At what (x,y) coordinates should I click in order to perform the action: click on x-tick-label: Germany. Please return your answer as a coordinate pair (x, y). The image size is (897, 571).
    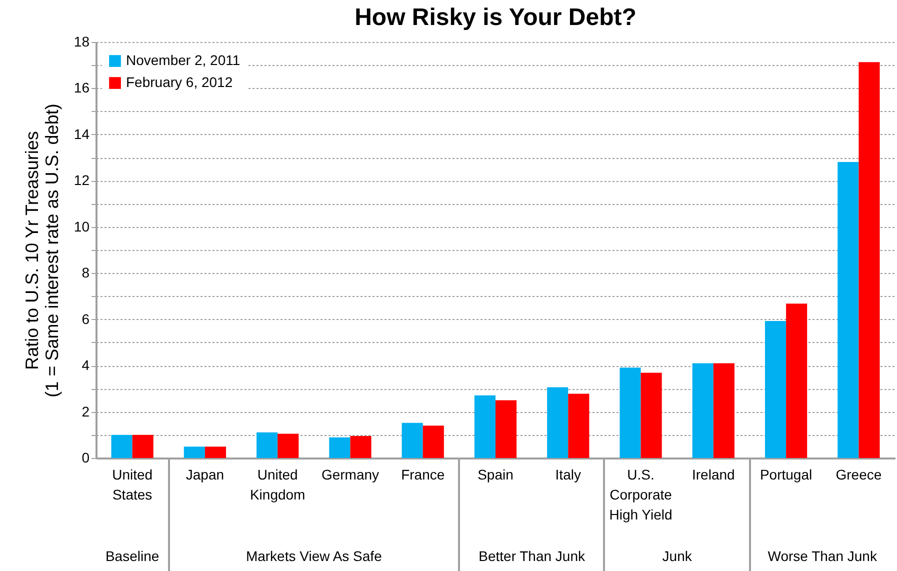
    Looking at the image, I should click on (350, 474).